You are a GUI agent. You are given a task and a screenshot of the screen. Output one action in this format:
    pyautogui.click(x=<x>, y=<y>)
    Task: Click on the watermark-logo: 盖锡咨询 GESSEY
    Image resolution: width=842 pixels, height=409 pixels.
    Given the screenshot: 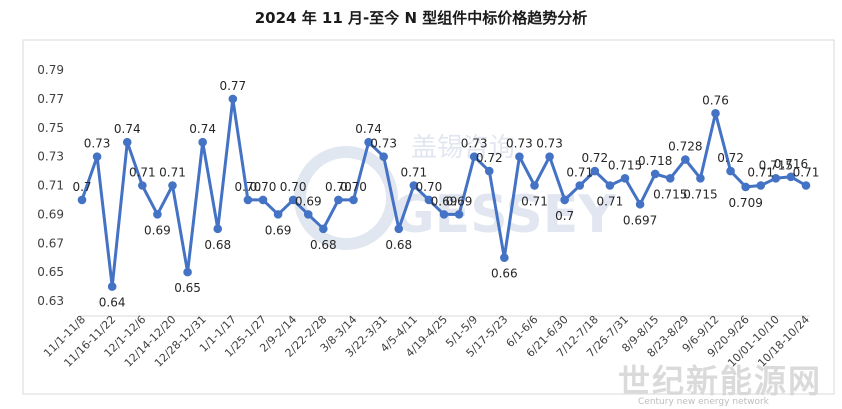 What is the action you would take?
    pyautogui.click(x=455, y=191)
    